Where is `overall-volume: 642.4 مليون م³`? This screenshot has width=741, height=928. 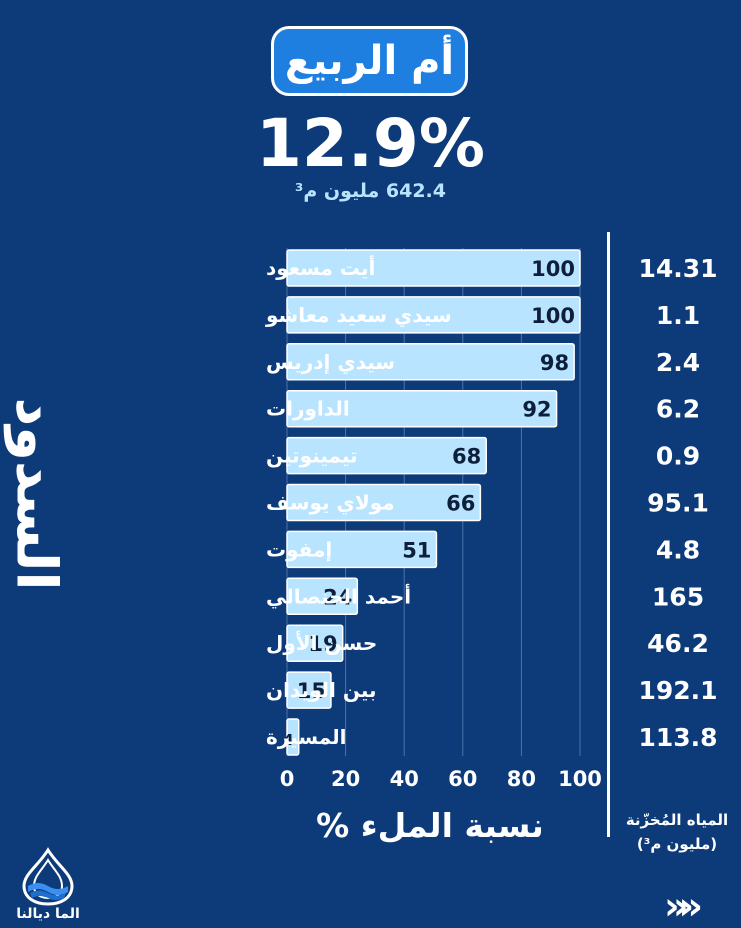
overall-volume: 642.4 مليون م³ is located at coordinates (370, 191).